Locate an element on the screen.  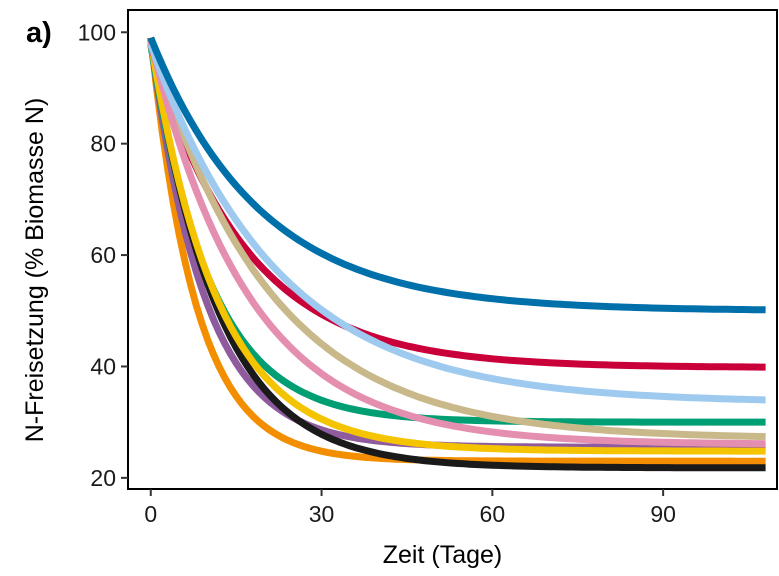
x-tick-label: 30 is located at coordinates (322, 514).